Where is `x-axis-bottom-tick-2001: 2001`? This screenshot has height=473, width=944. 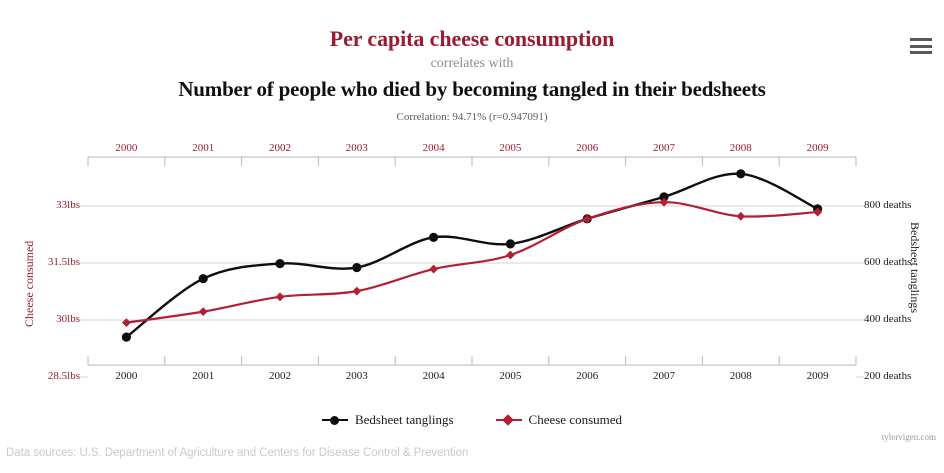 x-axis-bottom-tick-2001: 2001 is located at coordinates (203, 376).